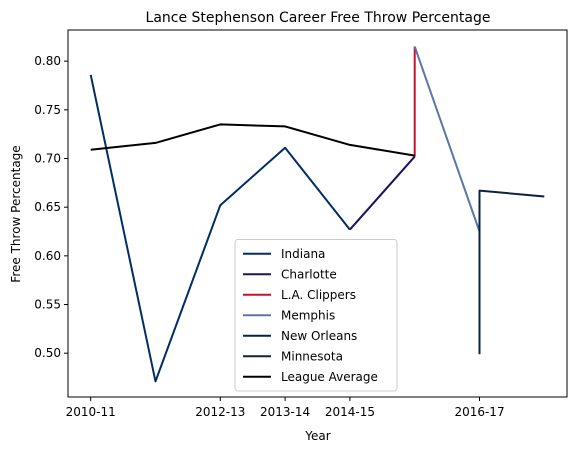 This screenshot has width=579, height=453. Describe the element at coordinates (479, 412) in the screenshot. I see `x-tick-label-4: 2016-17` at that location.